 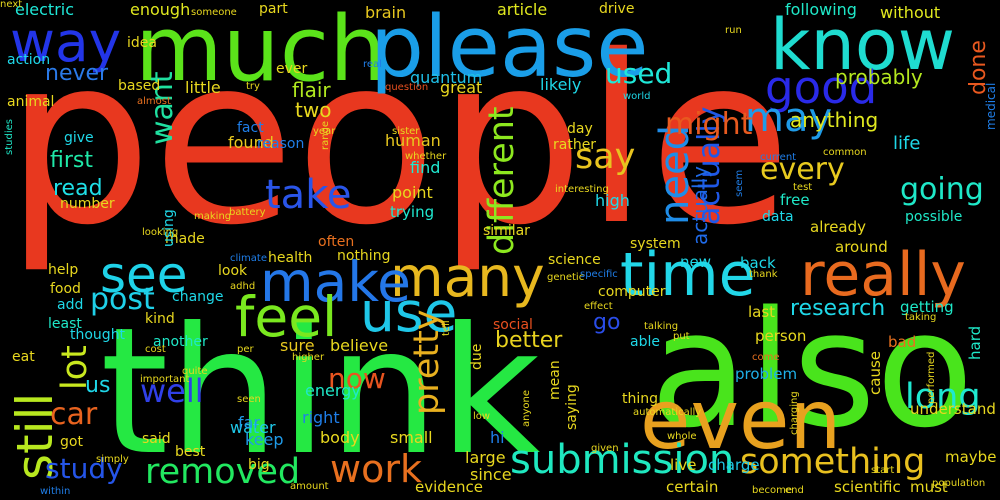 What do you see at coordinates (692, 487) in the screenshot?
I see `word-certain: certain` at bounding box center [692, 487].